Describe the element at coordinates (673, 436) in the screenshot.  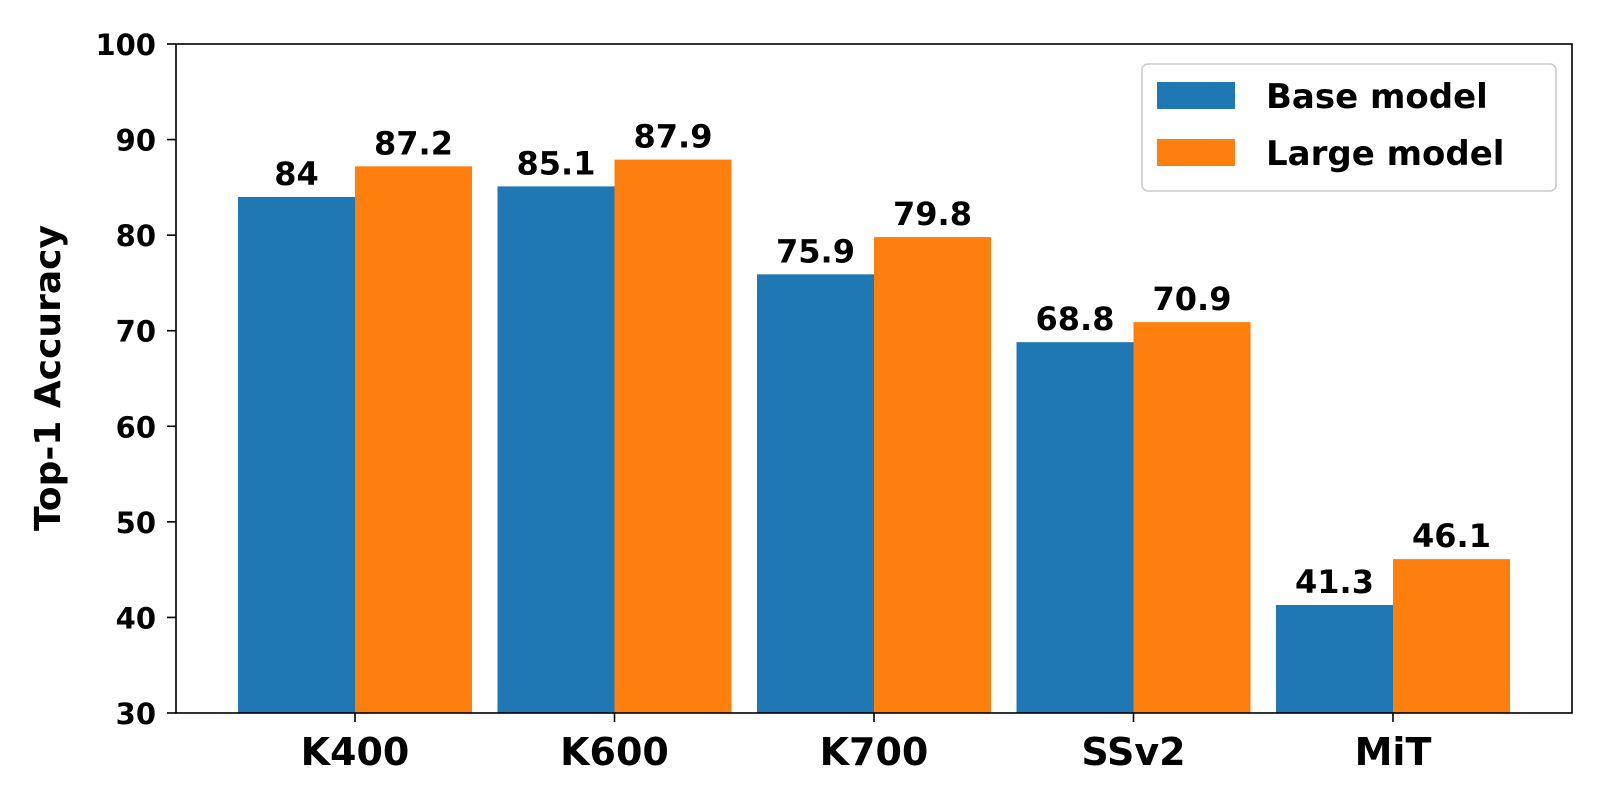
I see `bar-large-k600` at that location.